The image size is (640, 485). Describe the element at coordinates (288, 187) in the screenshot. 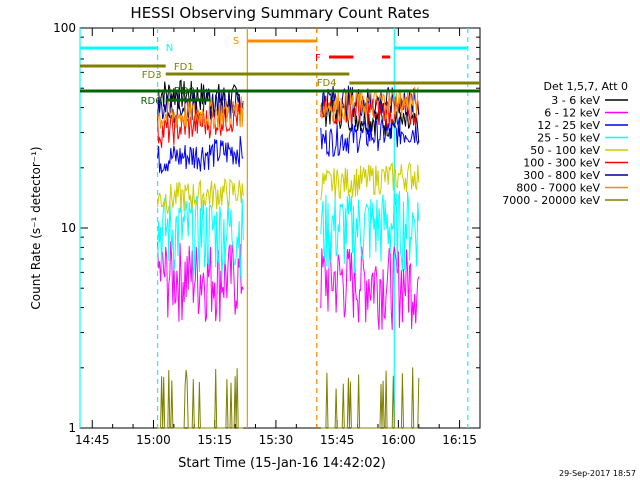

I see `series-50-100keV` at that location.